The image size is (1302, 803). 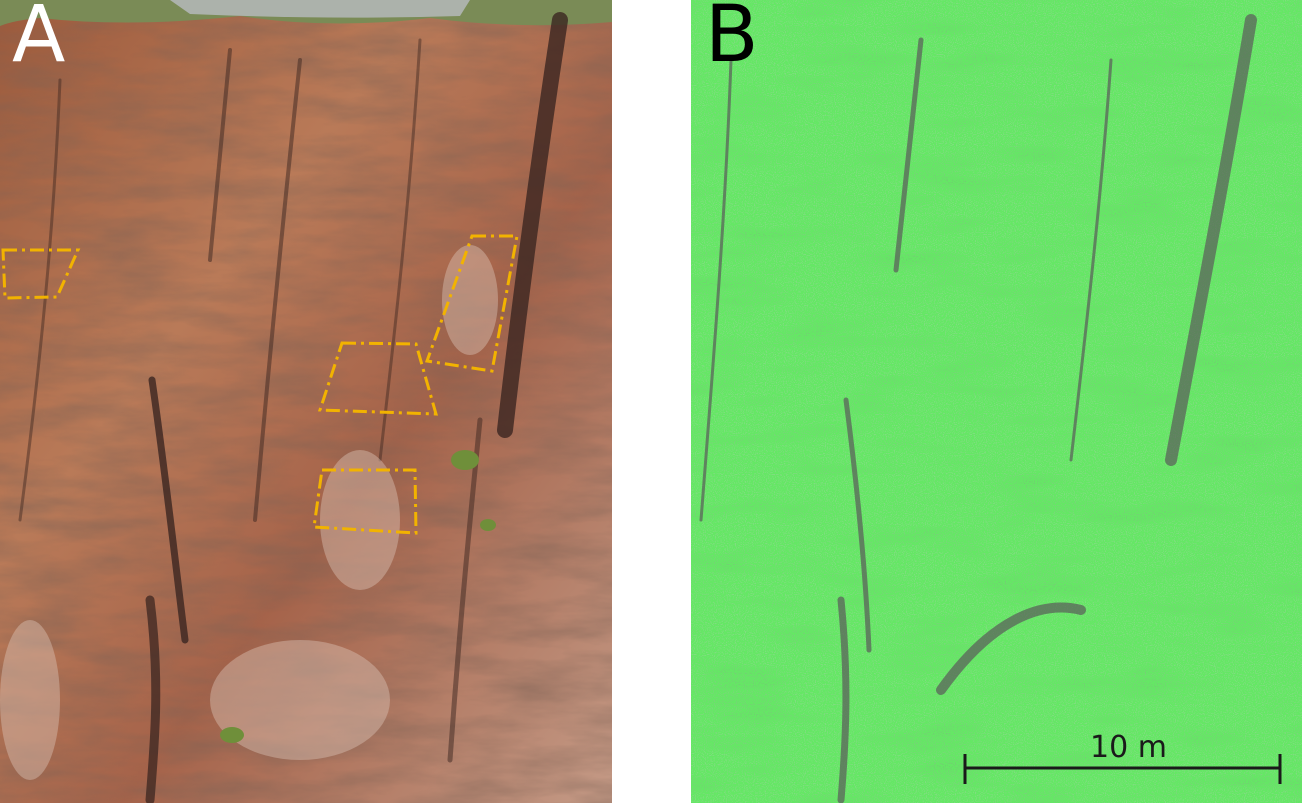 What do you see at coordinates (1128, 747) in the screenshot?
I see `scale-bar-label: 10 m` at bounding box center [1128, 747].